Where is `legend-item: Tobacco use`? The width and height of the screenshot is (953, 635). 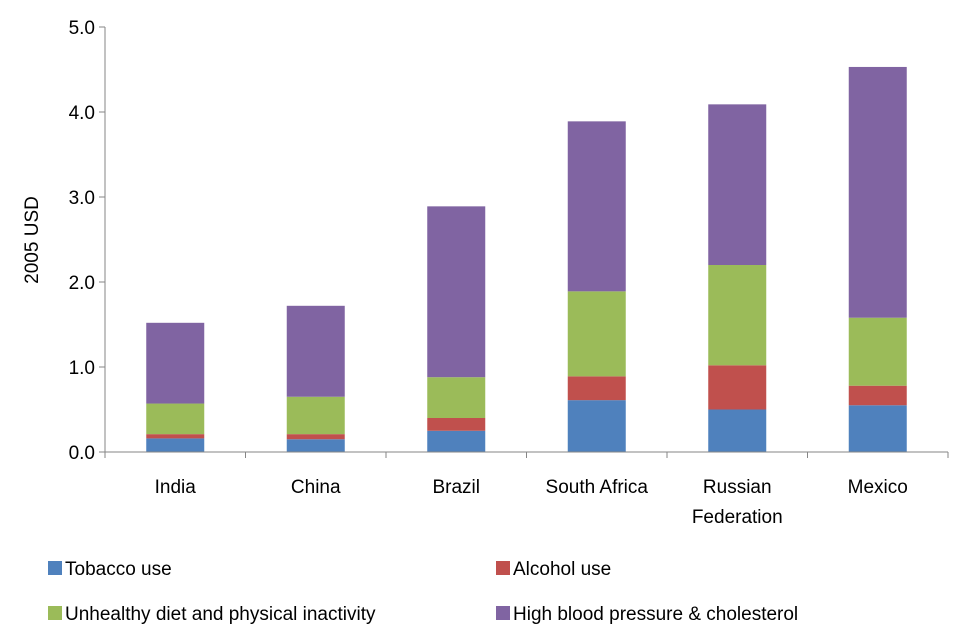
legend-item: Tobacco use is located at coordinates (110, 569).